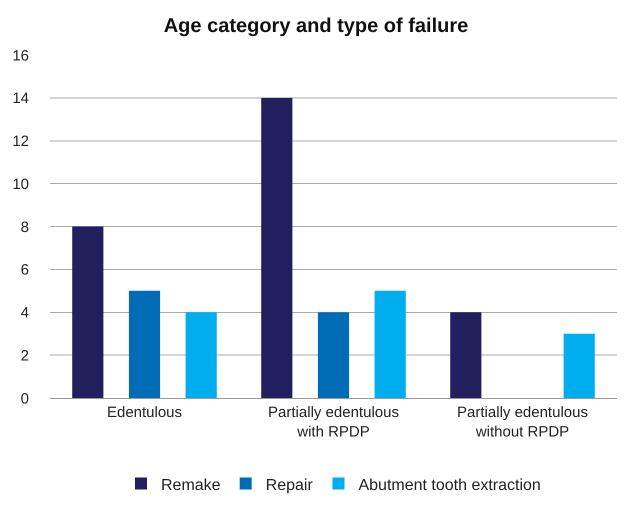 Image resolution: width=632 pixels, height=513 pixels. I want to click on y-tick-label: 10, so click(20, 184).